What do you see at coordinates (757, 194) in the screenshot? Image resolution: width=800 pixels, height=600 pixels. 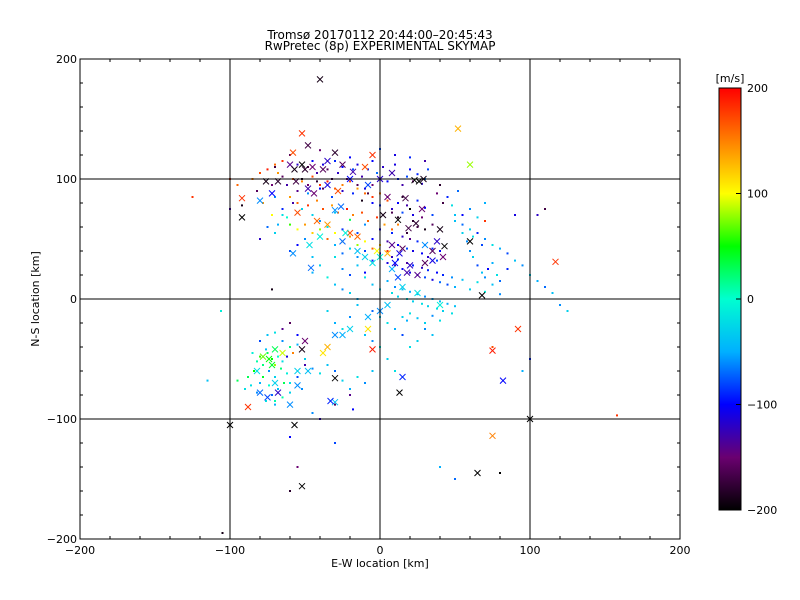 I see `colorbar-tick-label: 100` at bounding box center [757, 194].